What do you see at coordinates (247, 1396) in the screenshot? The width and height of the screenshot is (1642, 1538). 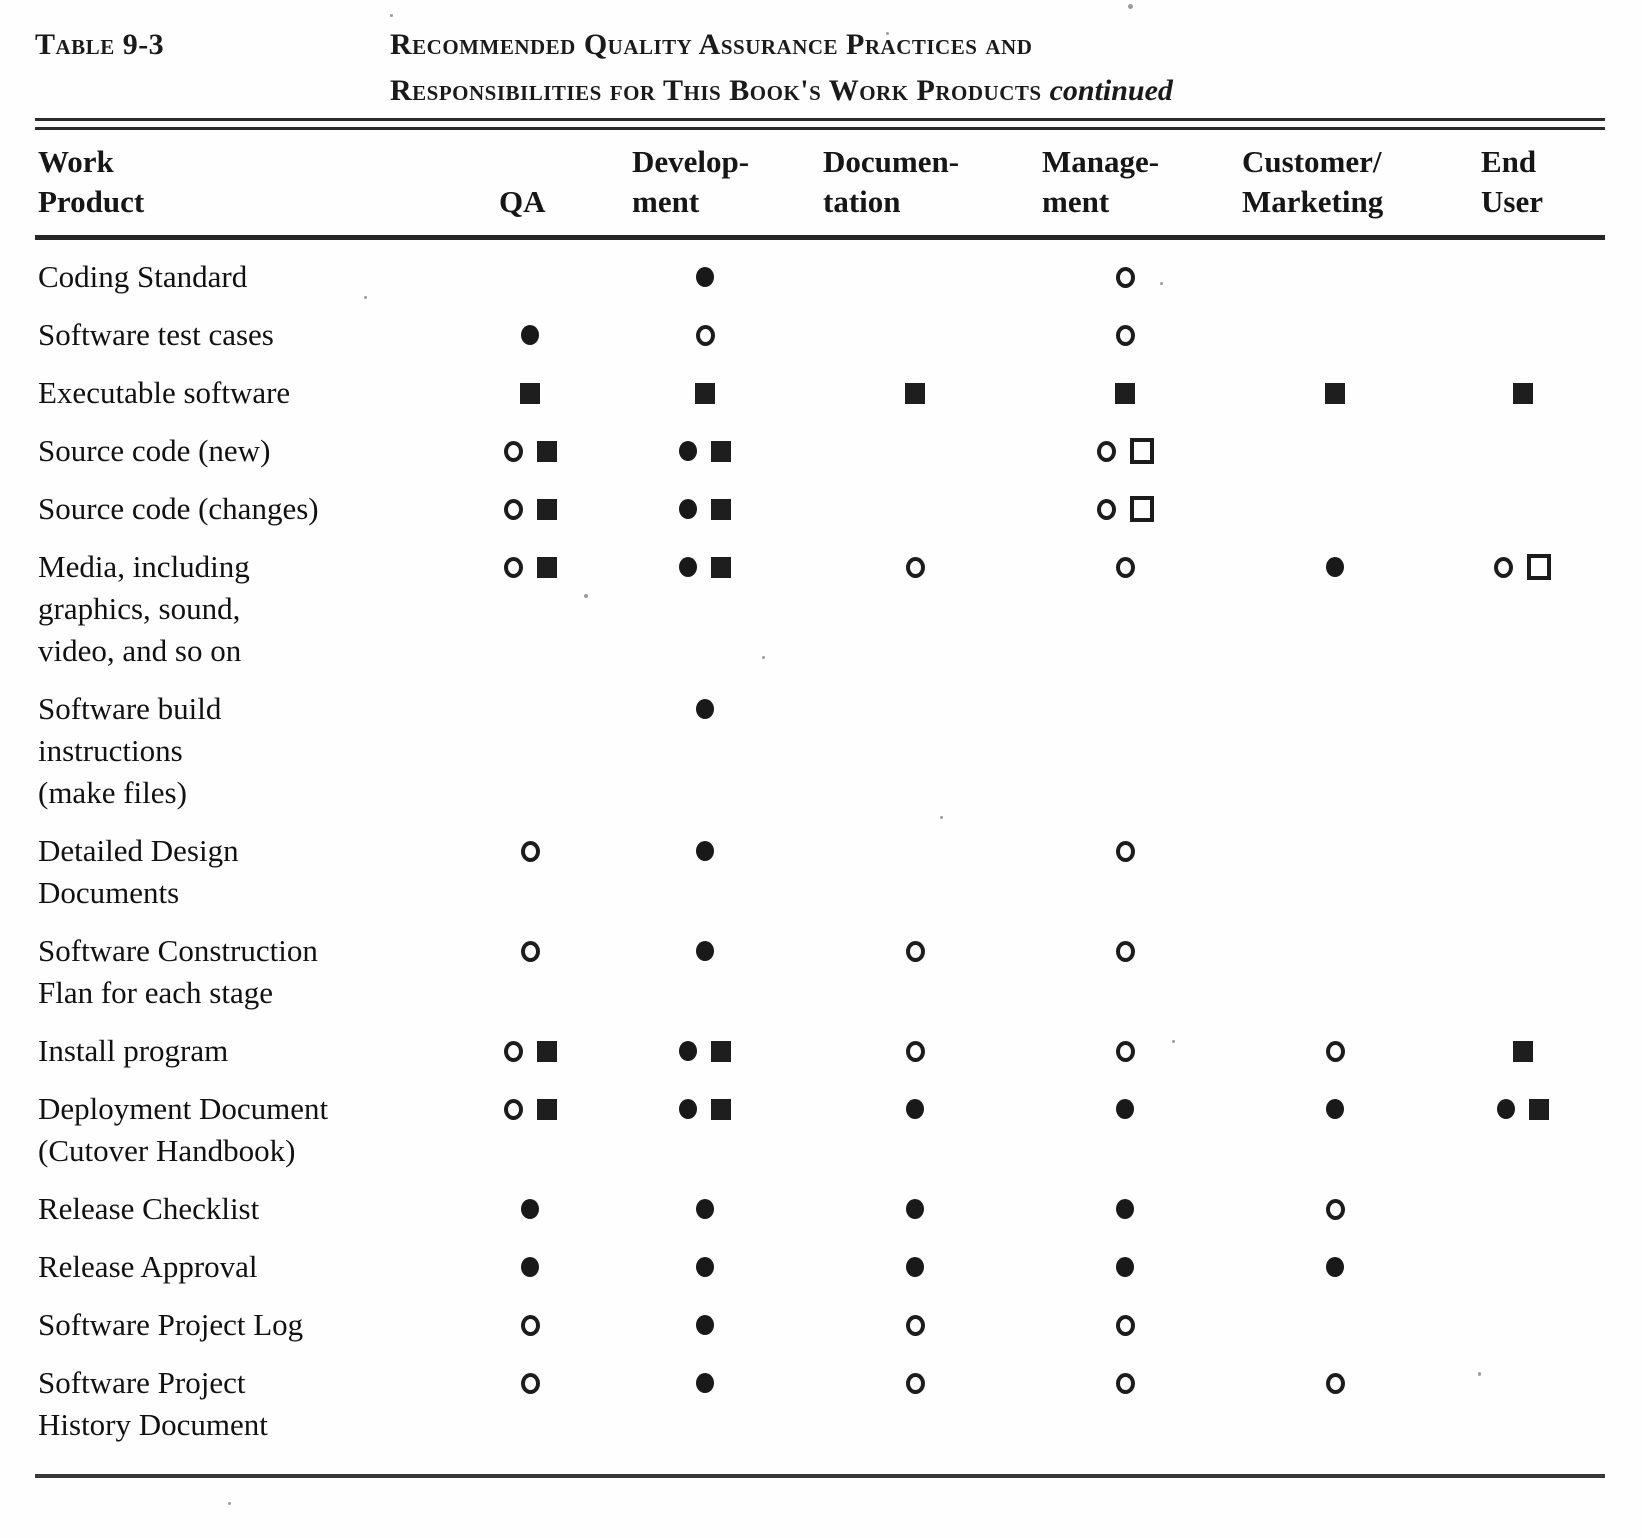 I see `work-product-name: Software Project History Document` at bounding box center [247, 1396].